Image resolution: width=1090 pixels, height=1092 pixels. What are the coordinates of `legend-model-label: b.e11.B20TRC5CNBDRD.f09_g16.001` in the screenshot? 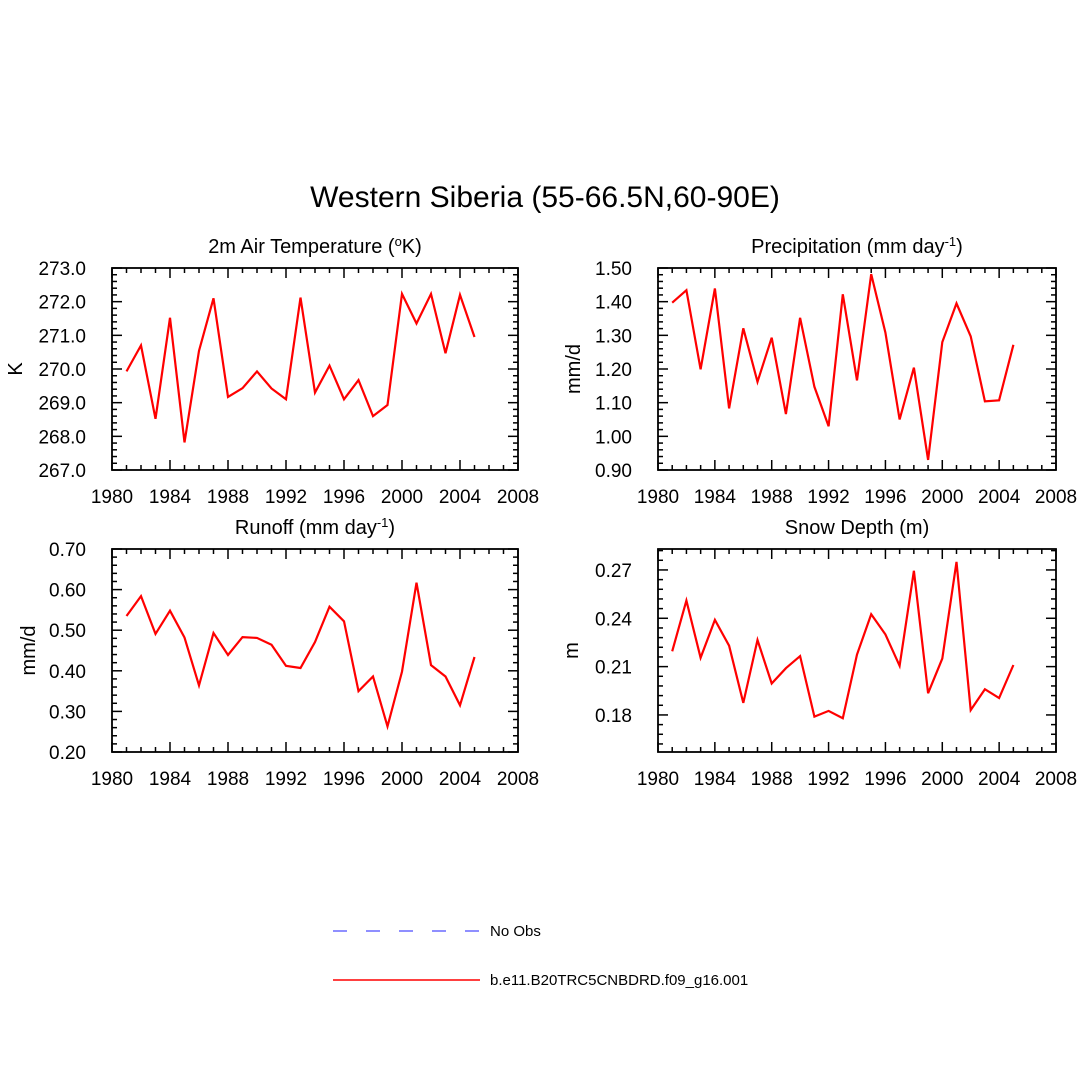 It's located at (619, 980).